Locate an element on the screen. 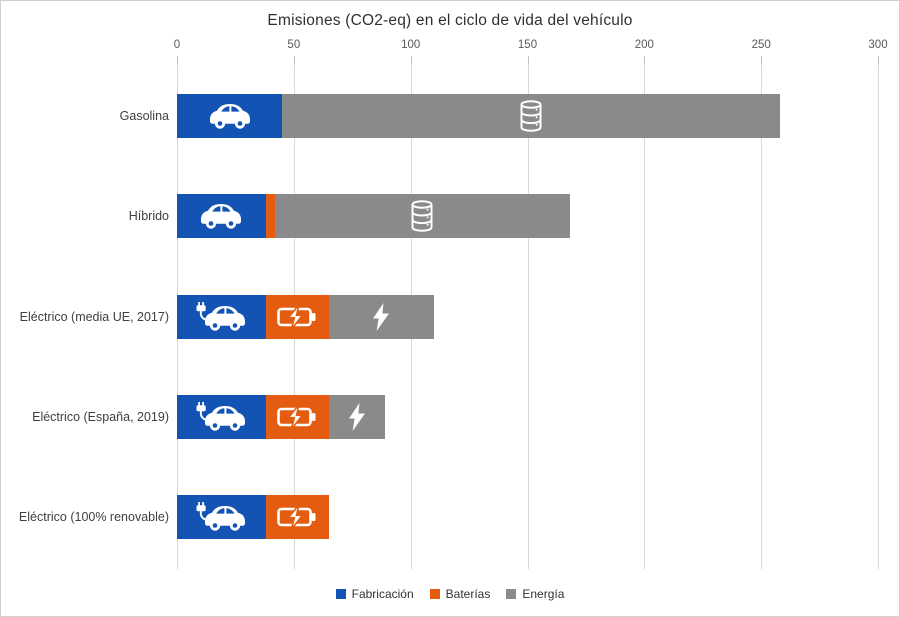 The image size is (900, 617). legend-item: Energía is located at coordinates (535, 594).